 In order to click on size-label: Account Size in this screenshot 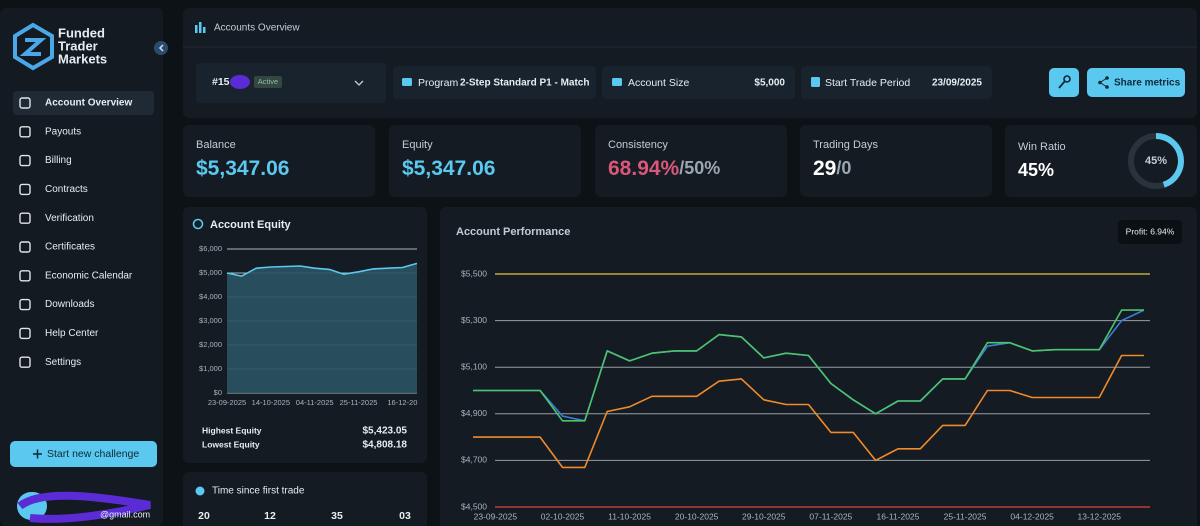, I will do `click(658, 83)`.